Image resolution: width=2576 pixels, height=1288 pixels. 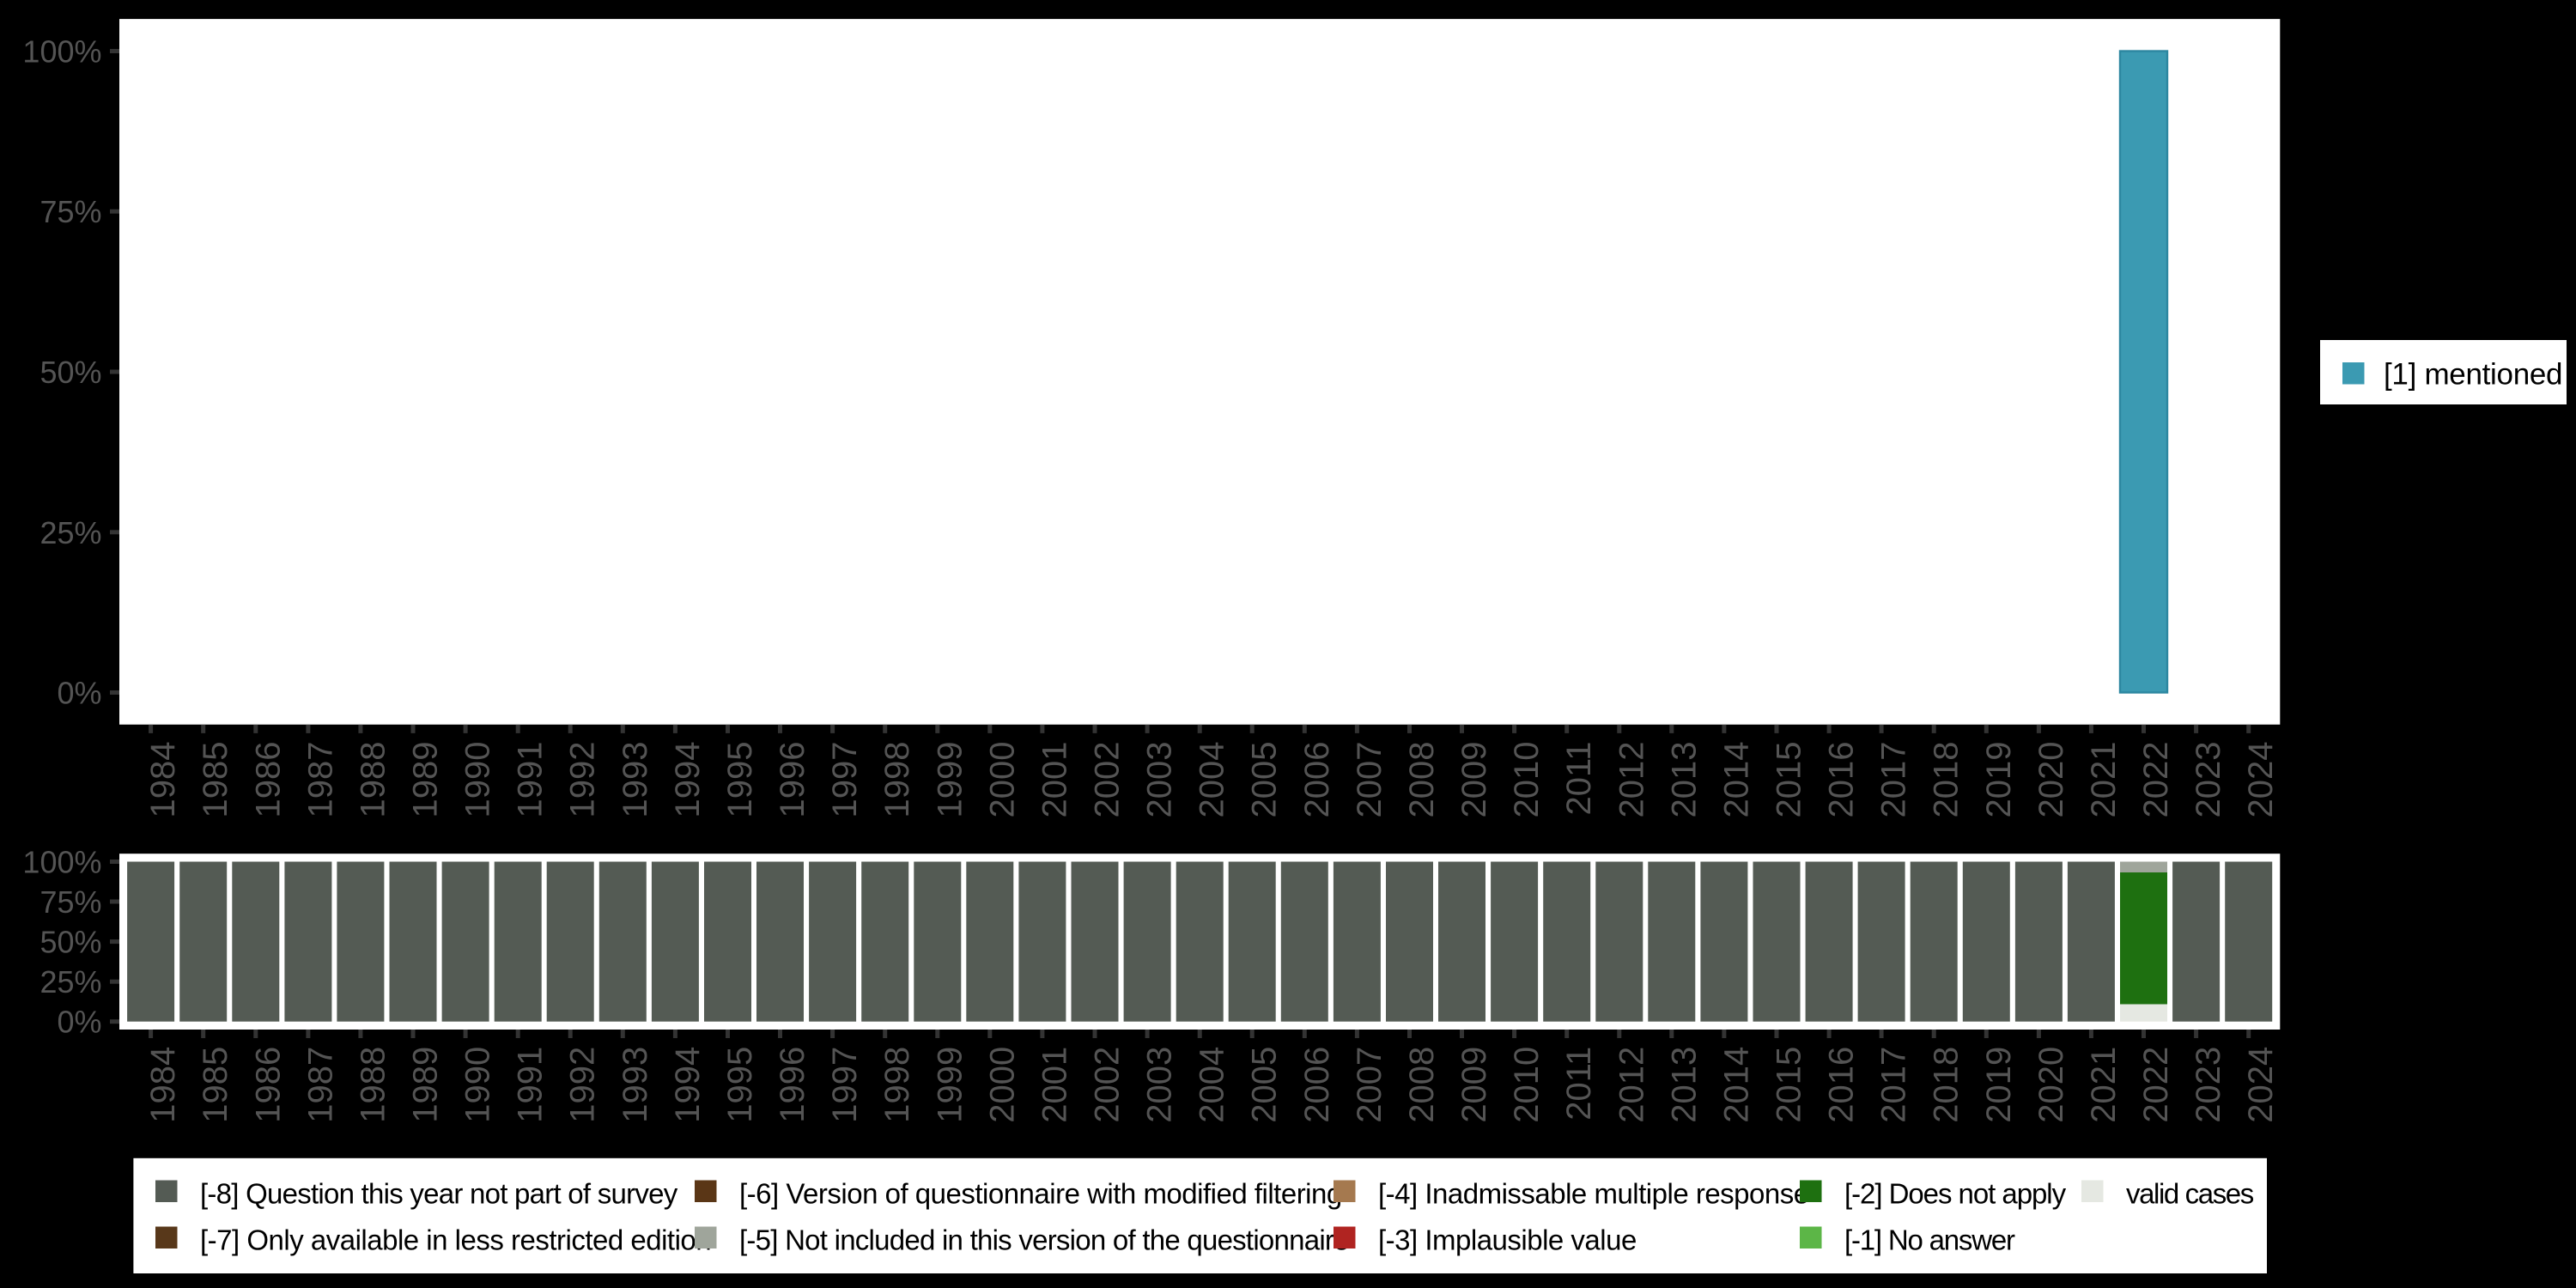 I want to click on svg-text:[-4] Inadmissable multiple res: [-4] Inadmissable multiple response, so click(x=1594, y=1194).